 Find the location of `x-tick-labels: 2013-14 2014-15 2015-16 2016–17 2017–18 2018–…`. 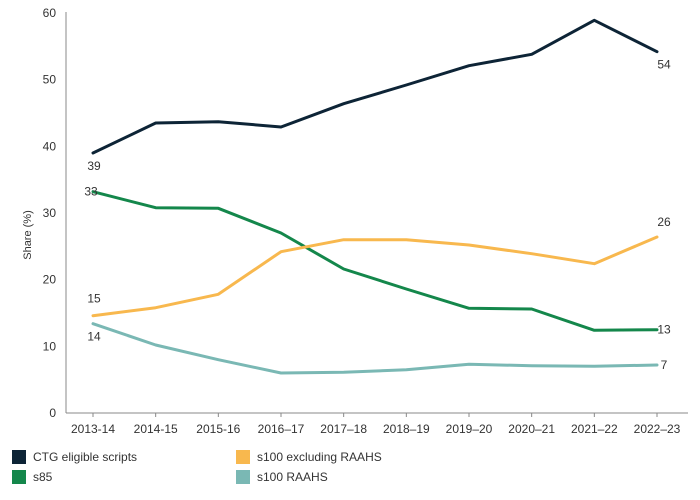

x-tick-labels: 2013-14 2014-15 2015-16 2016–17 2017–18 2018–… is located at coordinates (376, 424).